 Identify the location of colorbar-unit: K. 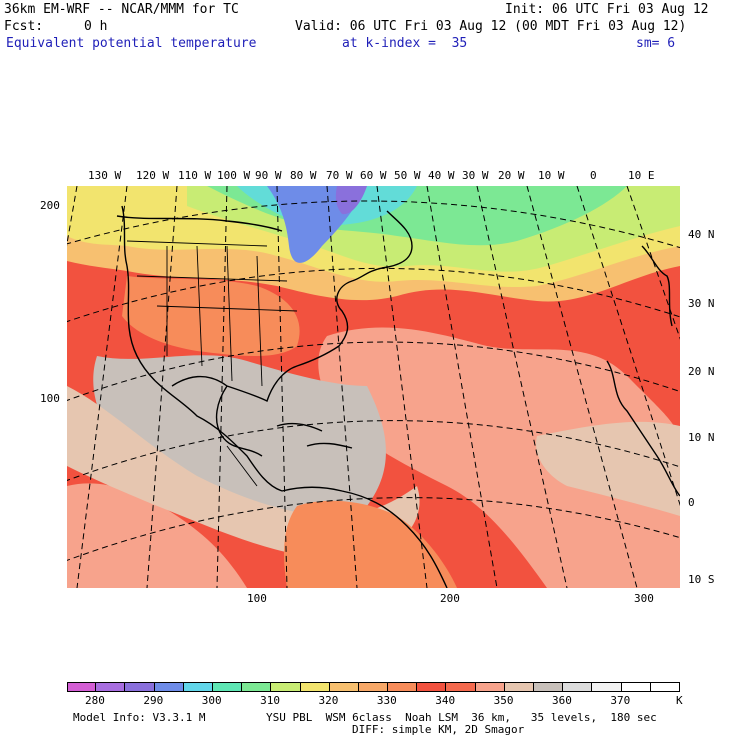
(679, 700).